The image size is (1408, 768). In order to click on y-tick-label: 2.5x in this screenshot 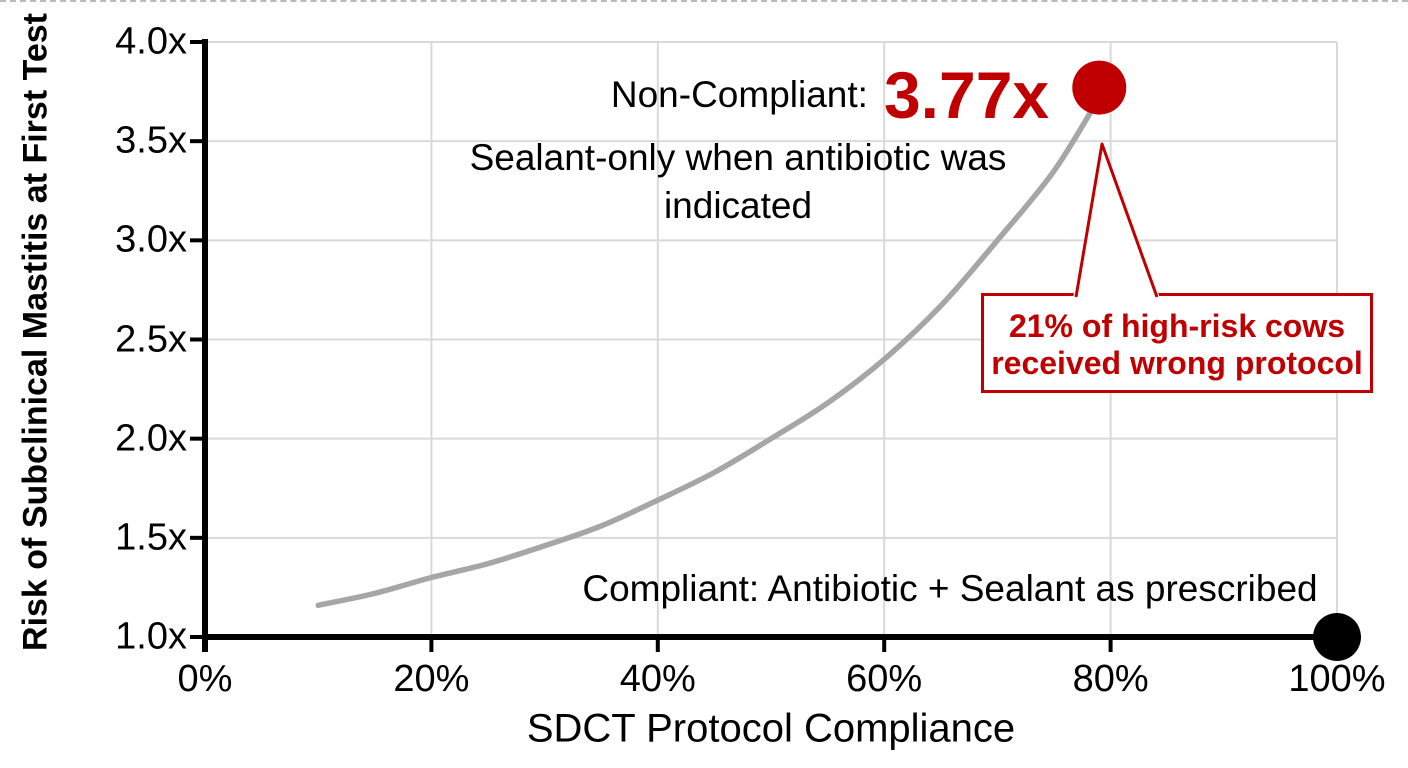, I will do `click(151, 339)`.